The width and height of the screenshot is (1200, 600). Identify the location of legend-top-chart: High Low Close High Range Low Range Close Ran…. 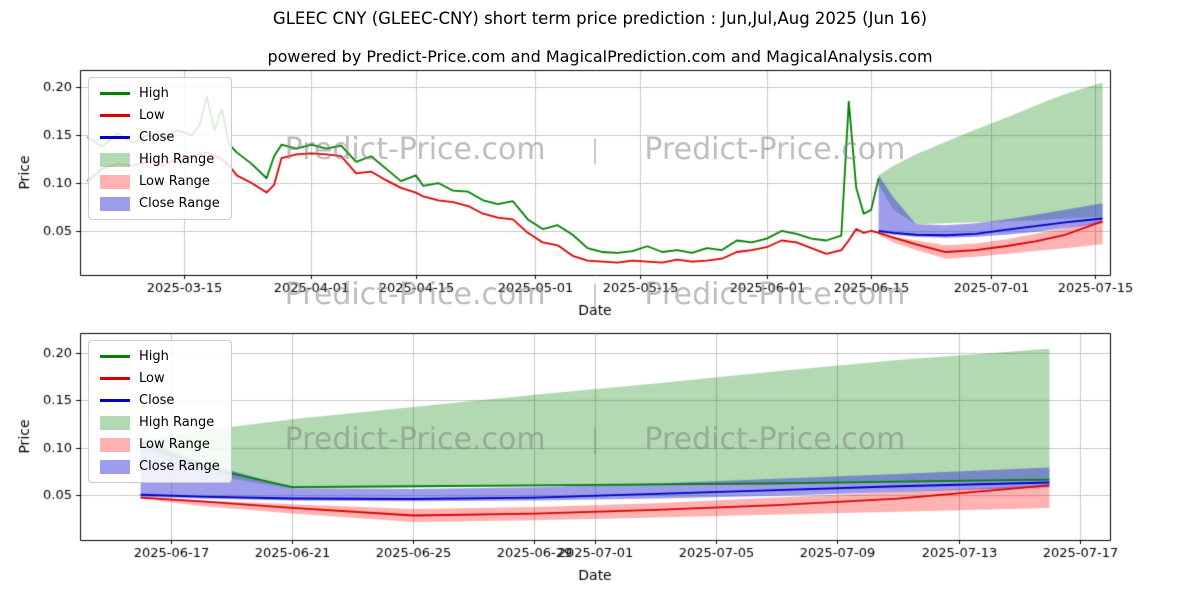
(160, 148).